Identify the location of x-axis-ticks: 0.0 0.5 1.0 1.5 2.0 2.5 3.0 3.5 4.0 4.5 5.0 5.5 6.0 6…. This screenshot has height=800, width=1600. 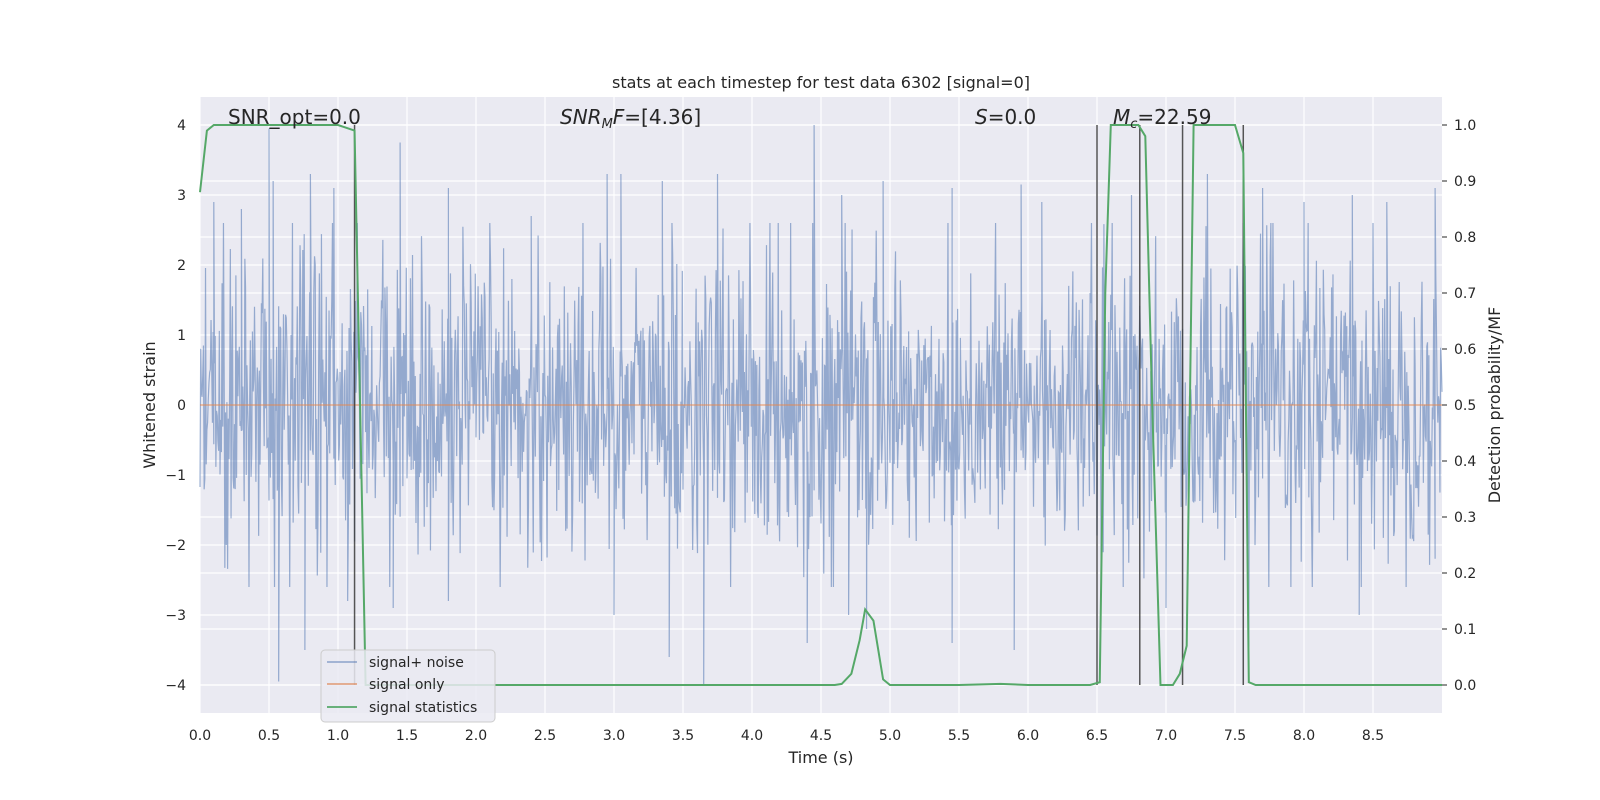
(786, 736).